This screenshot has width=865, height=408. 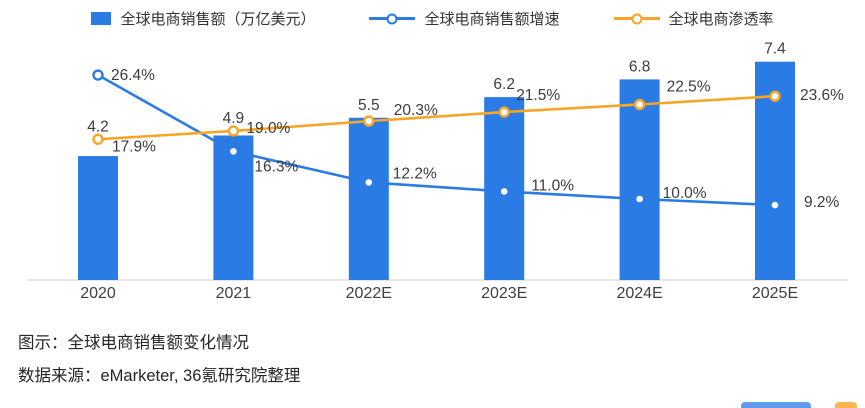 I want to click on x-axis-label-2020: 2020, so click(x=98, y=293).